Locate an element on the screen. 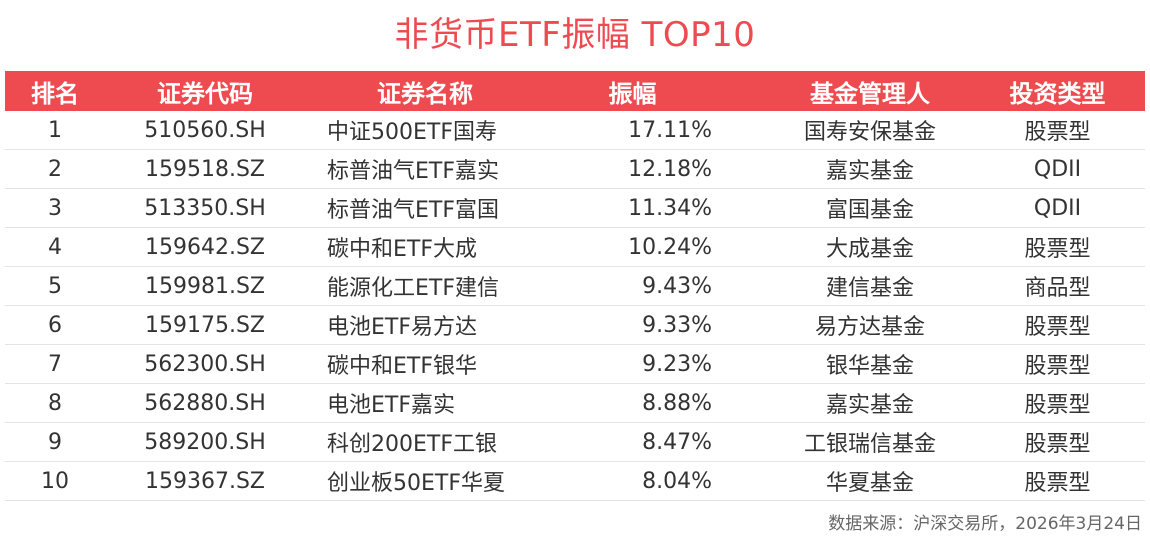 Image resolution: width=1150 pixels, height=540 pixels. cell-rank: 1 is located at coordinates (55, 130).